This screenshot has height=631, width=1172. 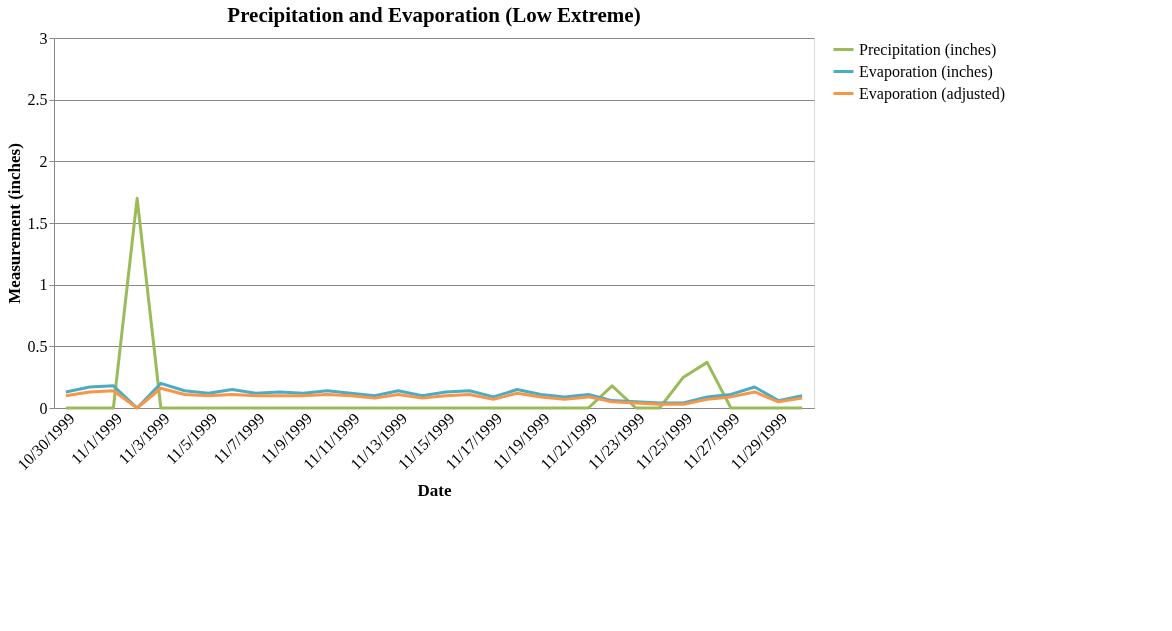 What do you see at coordinates (926, 71) in the screenshot?
I see `legend-label: Evaporation (inches)` at bounding box center [926, 71].